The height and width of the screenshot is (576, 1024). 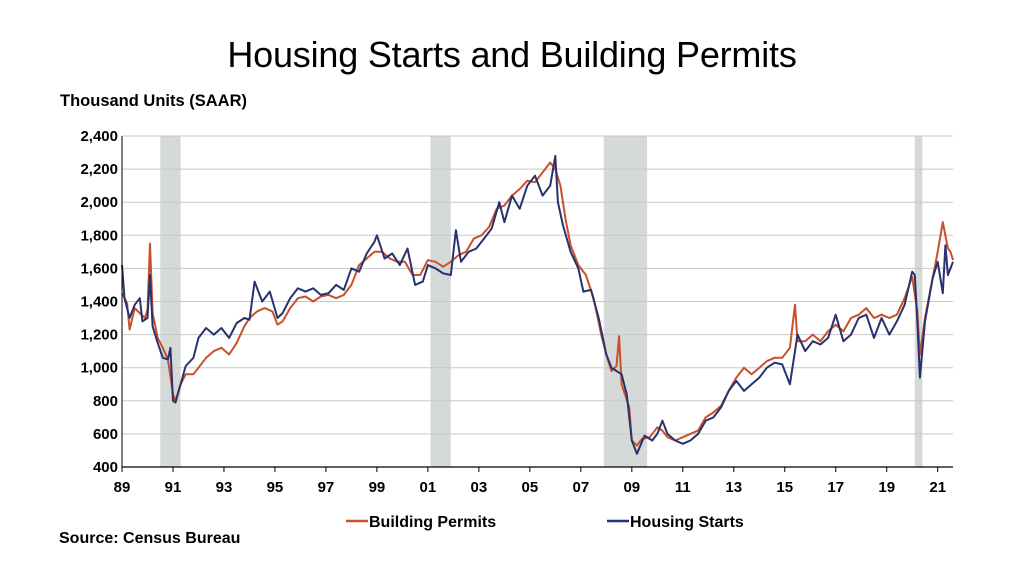 I want to click on x-tick-label: 17, so click(x=835, y=487).